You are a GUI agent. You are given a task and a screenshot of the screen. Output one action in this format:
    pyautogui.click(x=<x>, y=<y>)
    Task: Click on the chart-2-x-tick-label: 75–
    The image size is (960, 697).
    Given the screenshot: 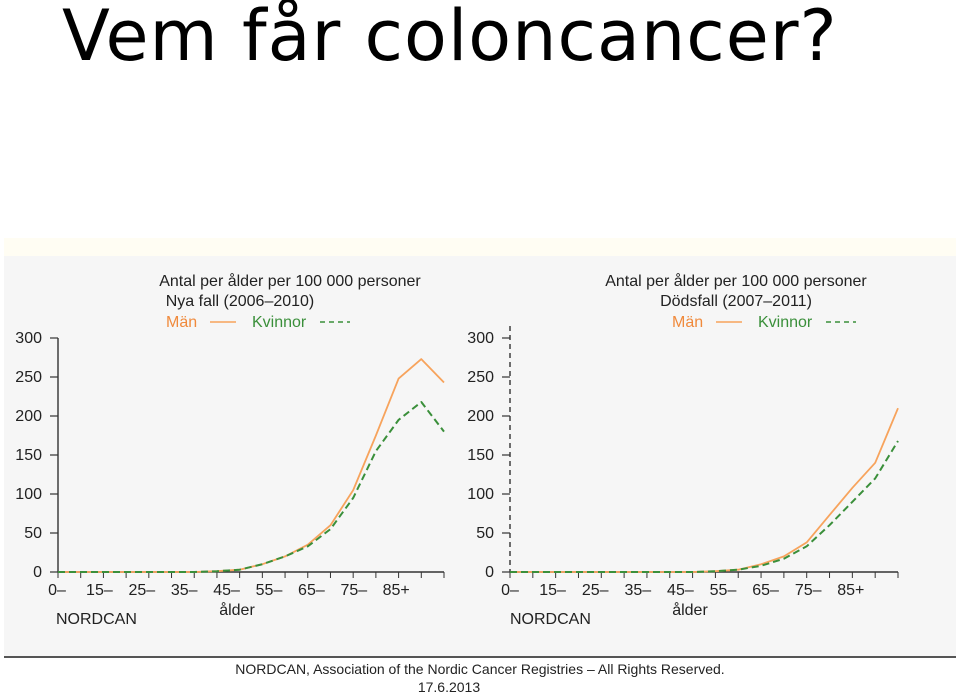 What is the action you would take?
    pyautogui.click(x=808, y=590)
    